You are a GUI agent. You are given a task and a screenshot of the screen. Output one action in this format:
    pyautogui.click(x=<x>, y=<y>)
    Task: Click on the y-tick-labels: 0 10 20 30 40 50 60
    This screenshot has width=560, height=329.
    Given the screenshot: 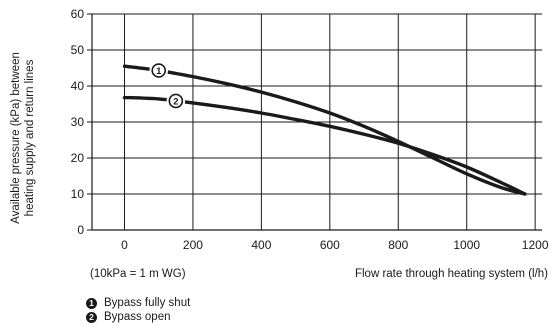 What is the action you would take?
    pyautogui.click(x=78, y=122)
    